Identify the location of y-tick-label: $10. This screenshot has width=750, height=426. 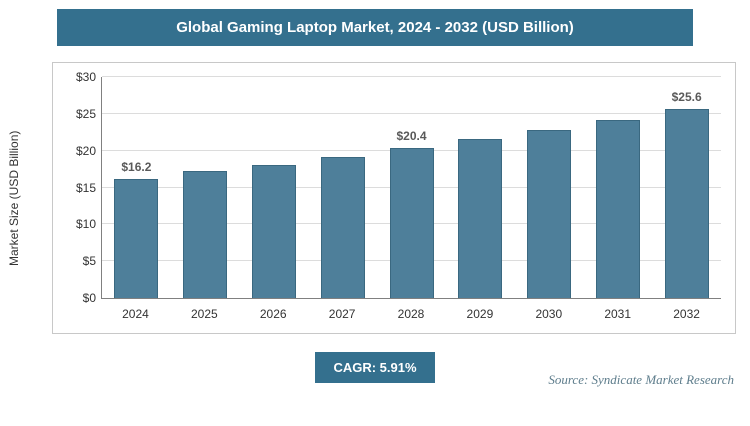
(85, 224).